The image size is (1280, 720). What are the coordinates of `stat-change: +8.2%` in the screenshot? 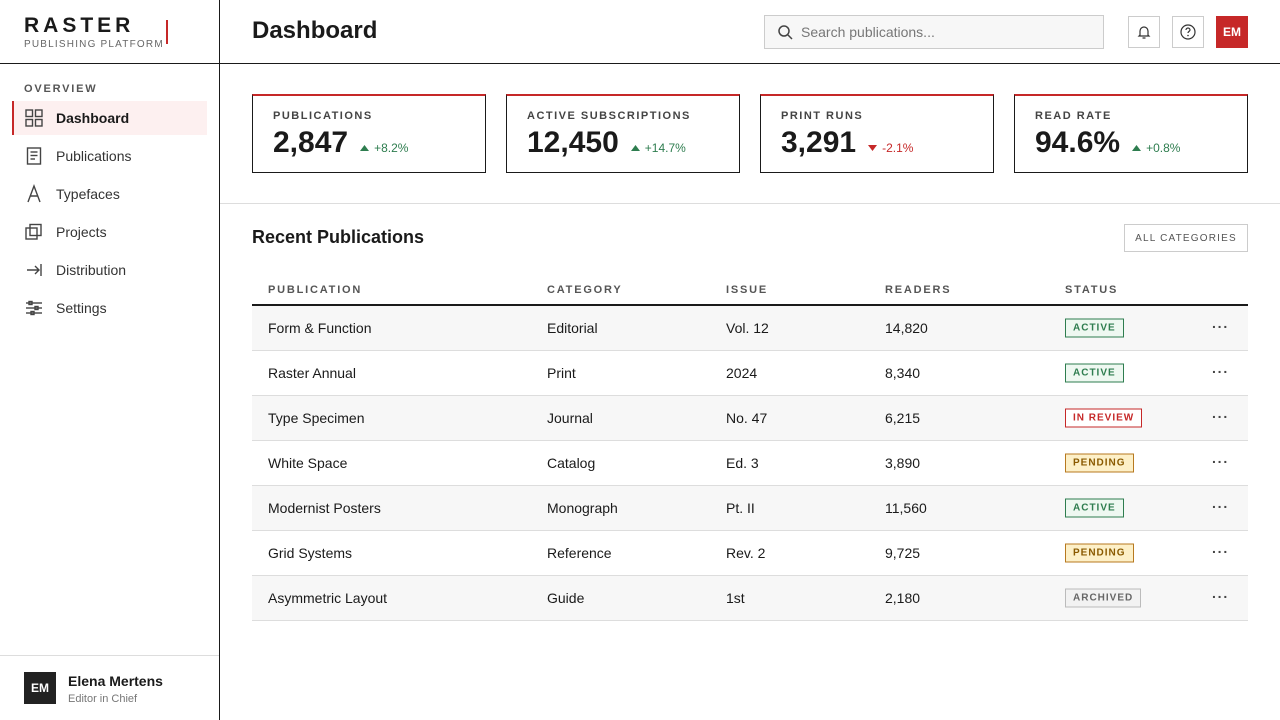 It's located at (384, 148).